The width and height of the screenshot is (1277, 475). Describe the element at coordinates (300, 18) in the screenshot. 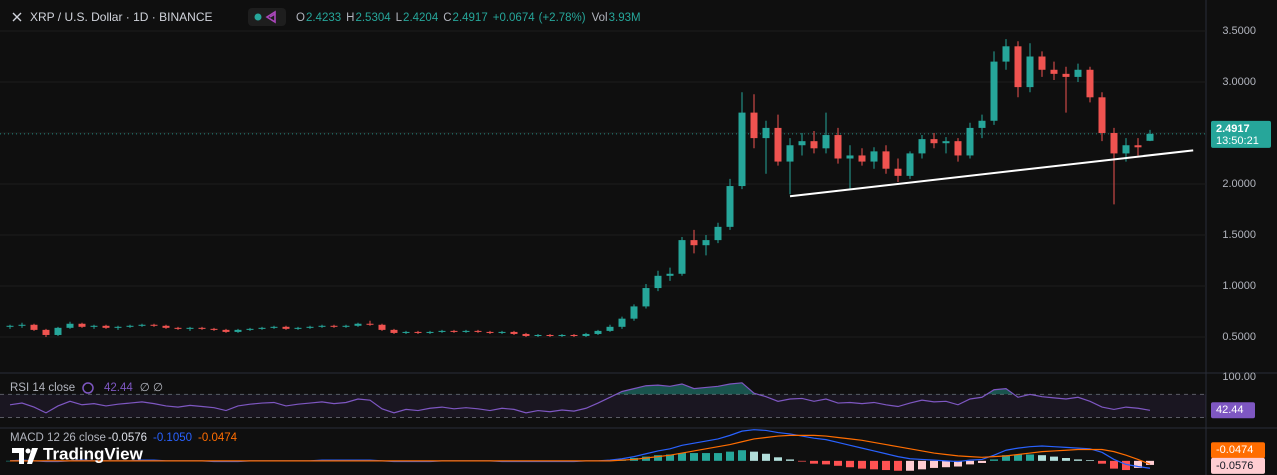

I see `legend-label: O` at that location.